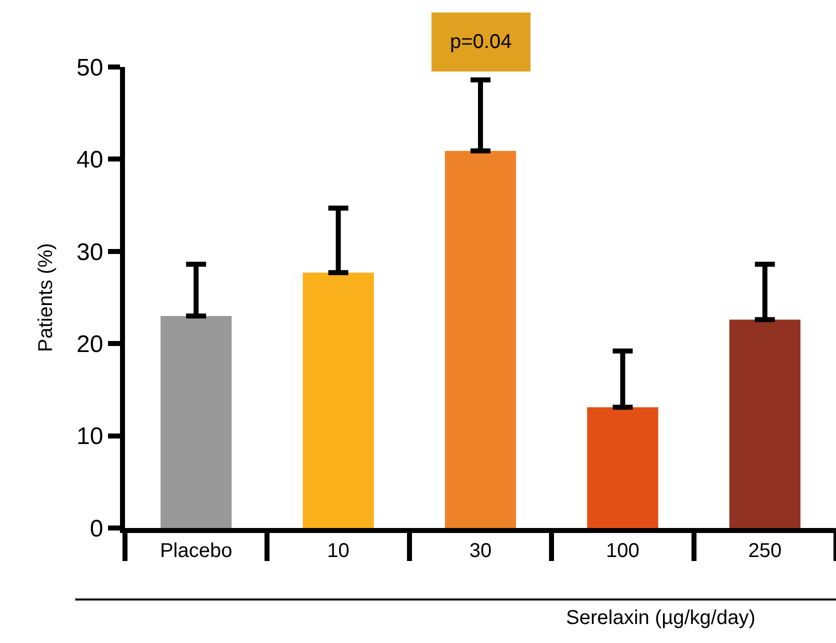  Describe the element at coordinates (90, 344) in the screenshot. I see `y-tick-label: 20` at that location.